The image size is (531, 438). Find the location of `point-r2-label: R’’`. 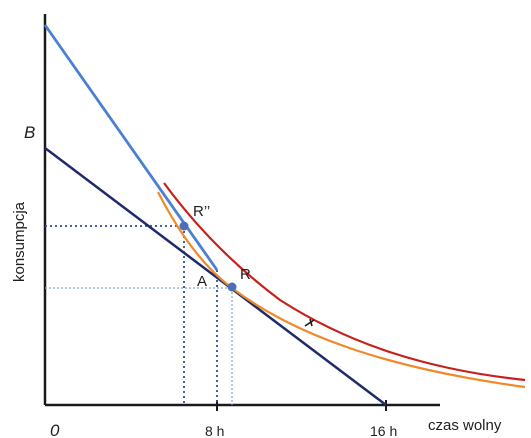

point-r2-label: R’’ is located at coordinates (201, 211).